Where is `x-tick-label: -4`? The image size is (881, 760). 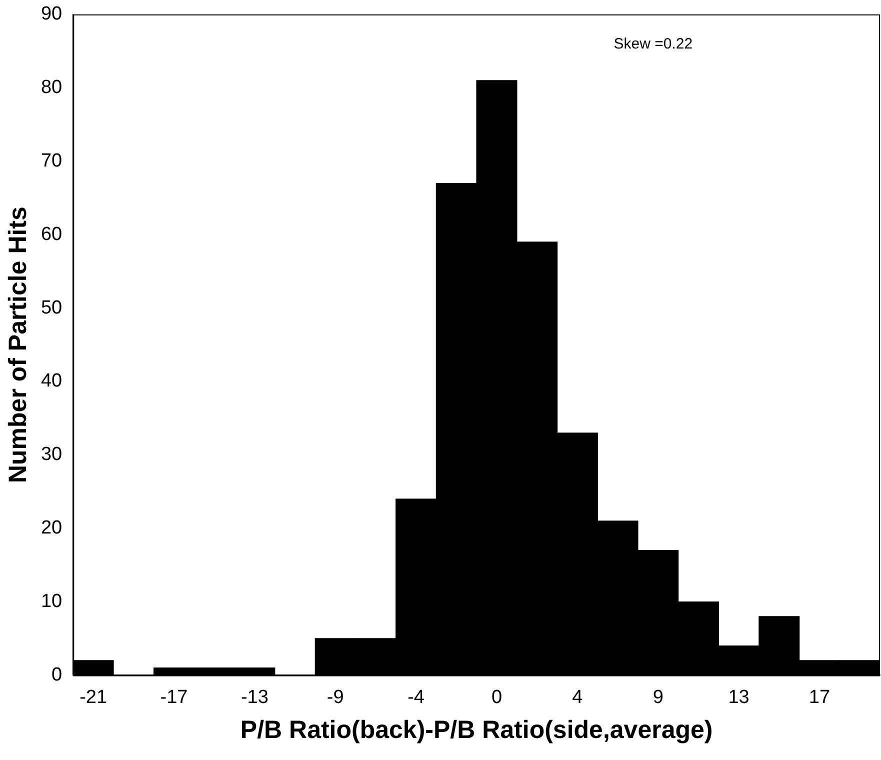 x-tick-label: -4 is located at coordinates (416, 697).